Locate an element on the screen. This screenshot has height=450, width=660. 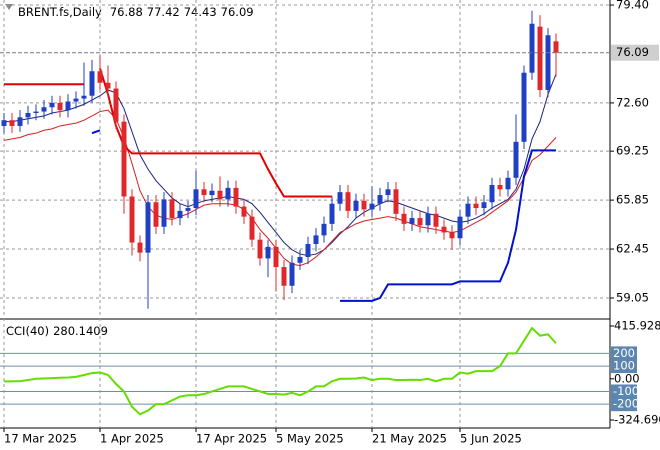
indicator-value: 280.1409 is located at coordinates (80, 331).